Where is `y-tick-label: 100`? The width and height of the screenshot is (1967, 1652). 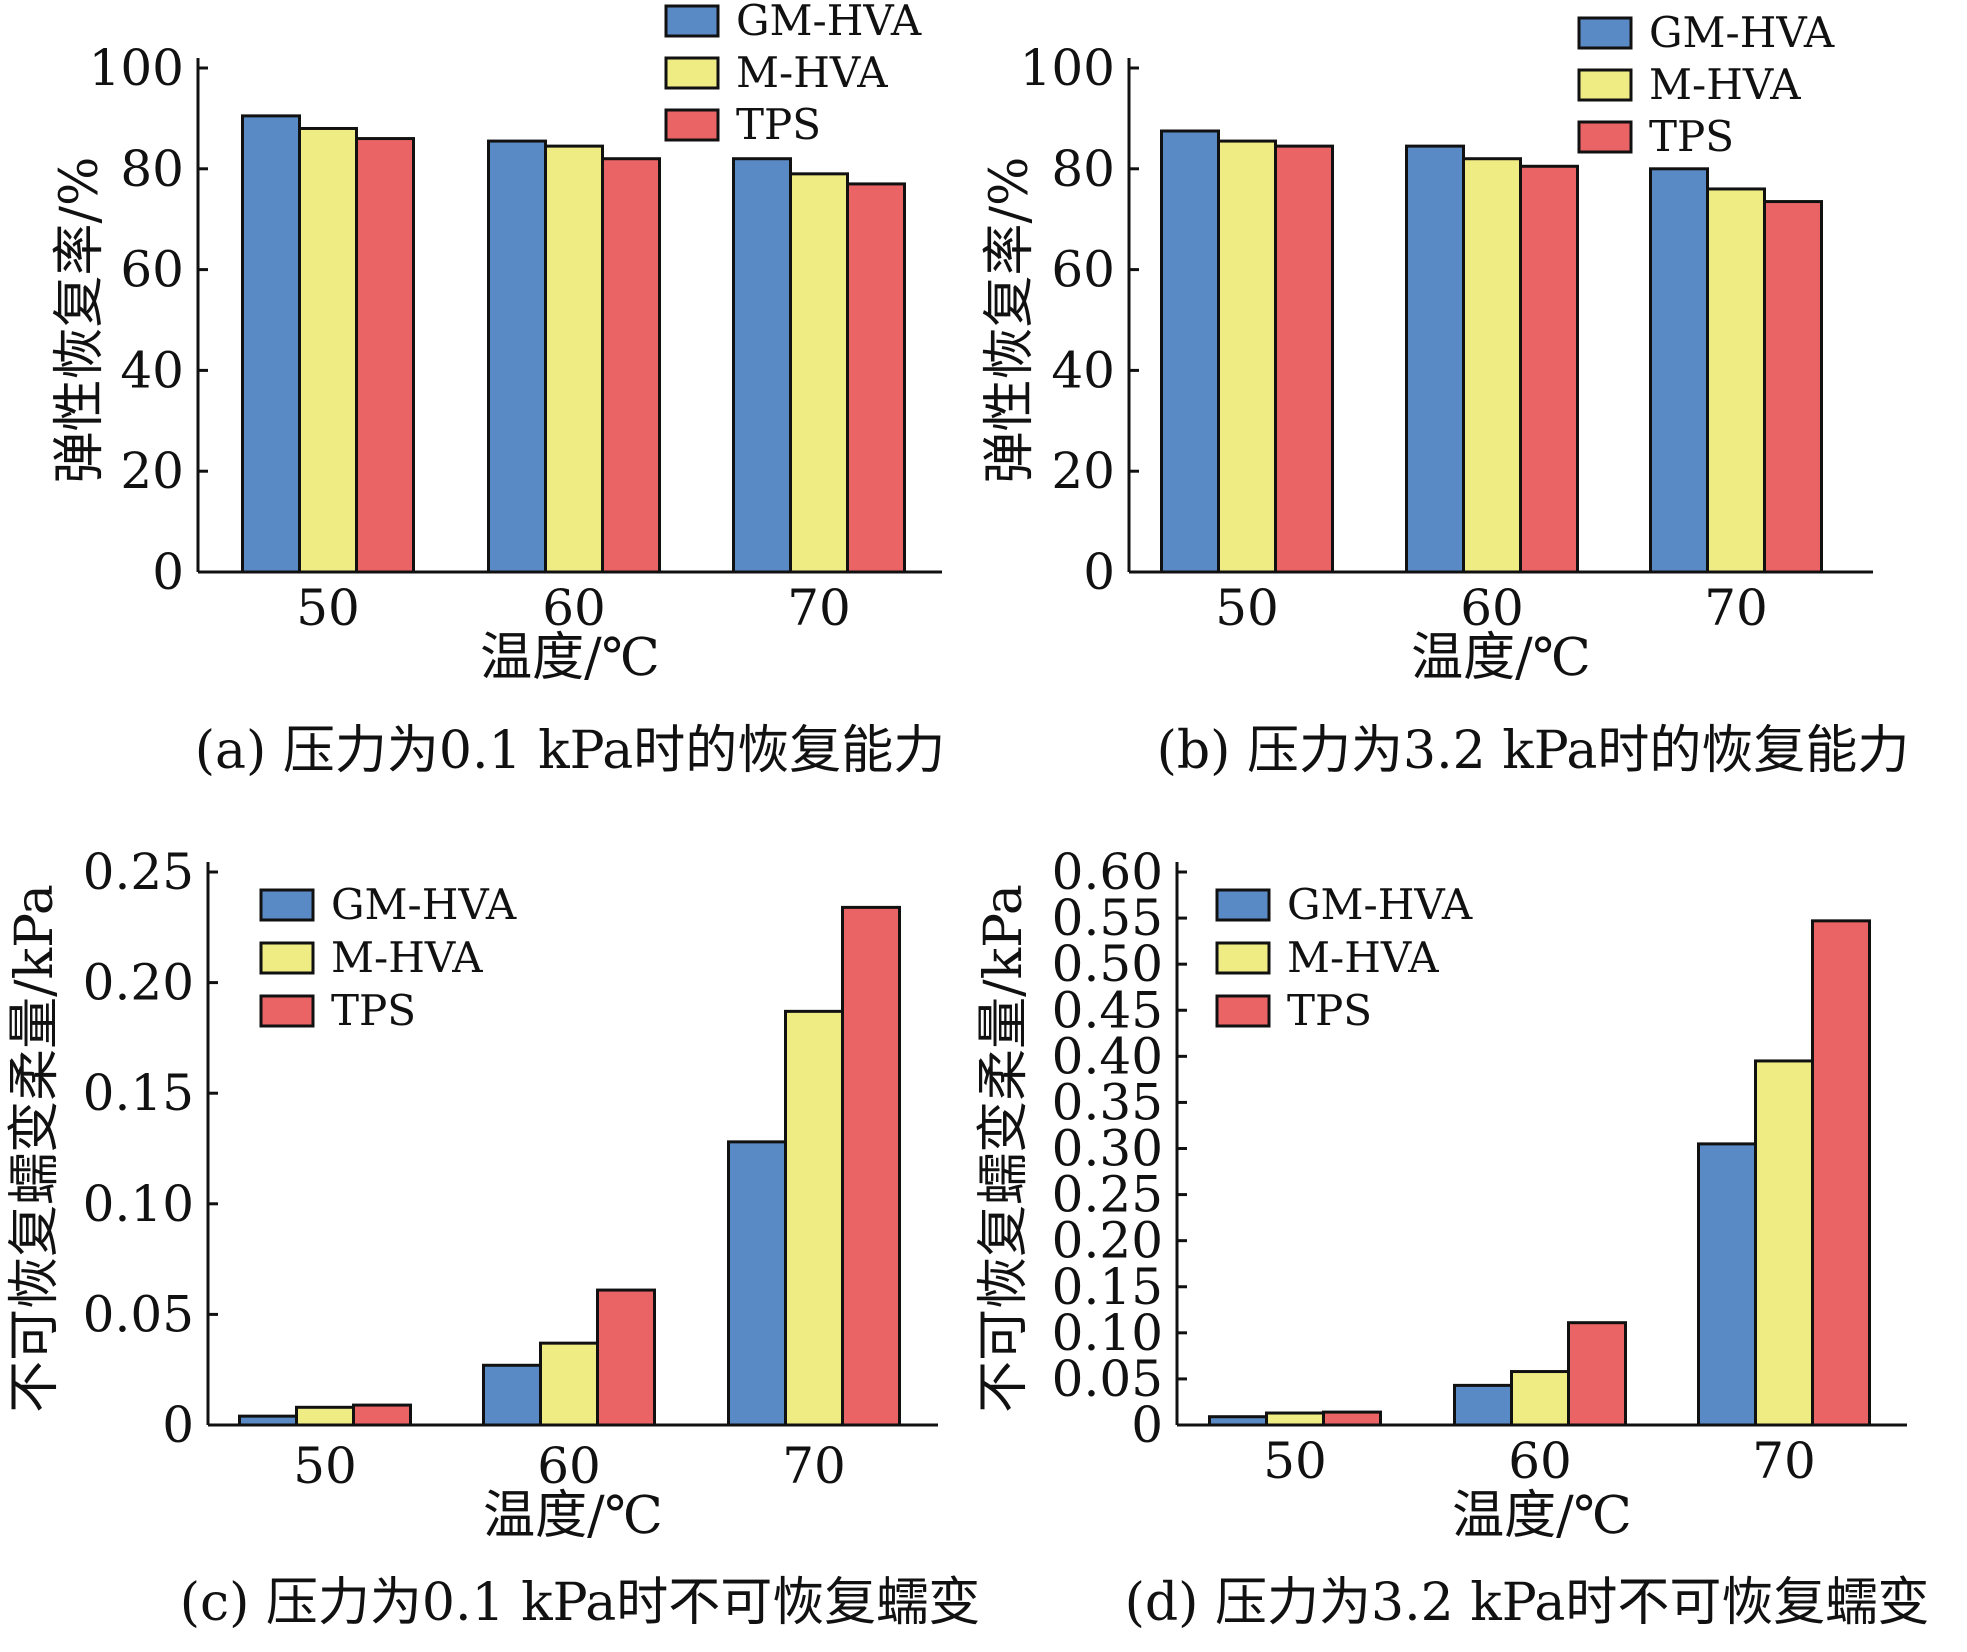
y-tick-label: 100 is located at coordinates (1067, 68).